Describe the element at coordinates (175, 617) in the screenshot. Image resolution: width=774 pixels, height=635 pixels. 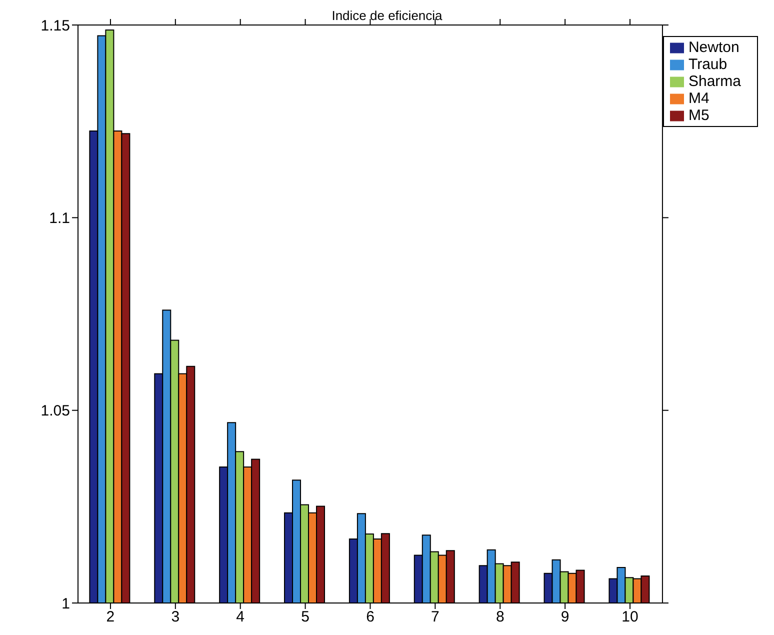
I see `x-tick-label: 3` at that location.